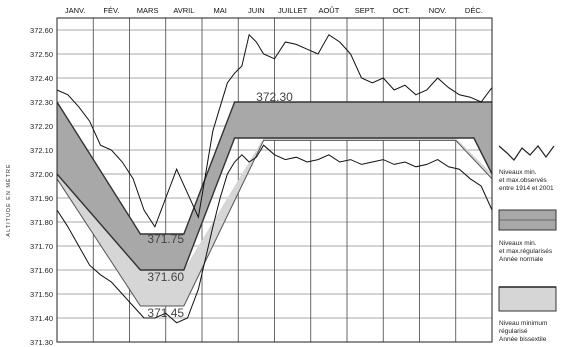  What do you see at coordinates (8, 199) in the screenshot?
I see `y-axis-label: ALTITUDE EN MÈTRE` at bounding box center [8, 199].